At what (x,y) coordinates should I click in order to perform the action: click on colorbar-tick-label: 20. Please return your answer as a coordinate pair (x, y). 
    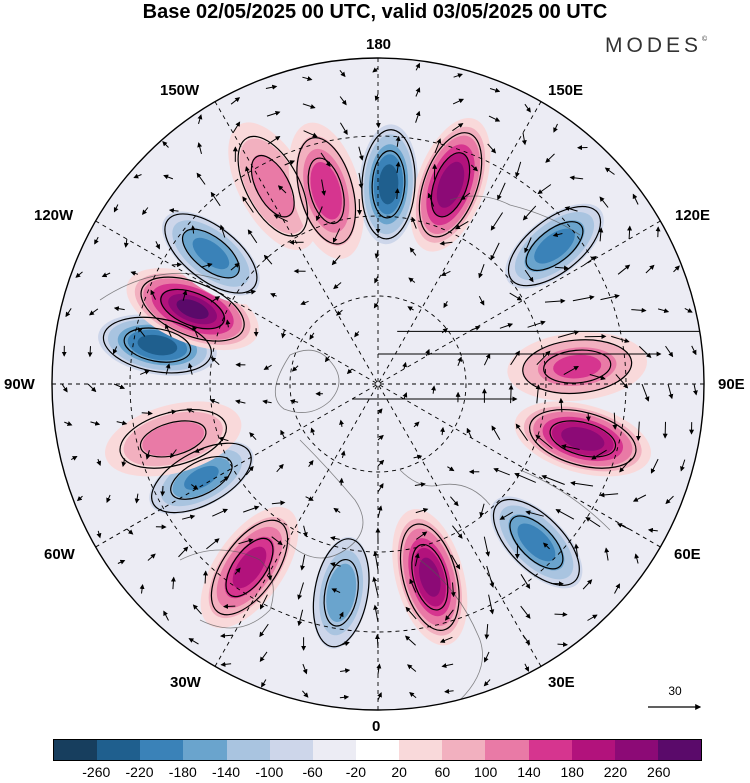
    Looking at the image, I should click on (399, 772).